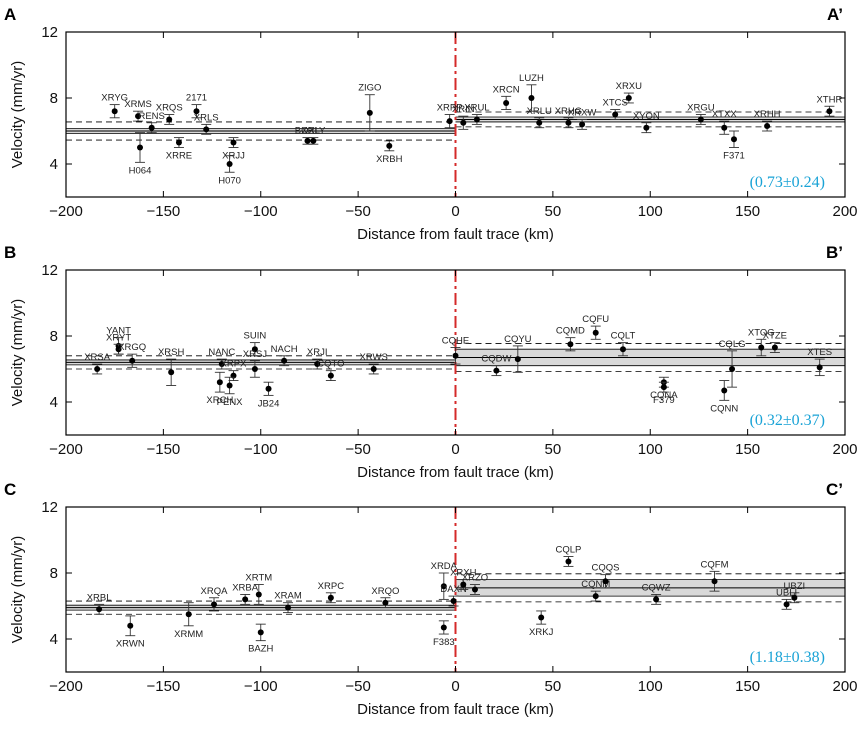 The width and height of the screenshot is (865, 730). Describe the element at coordinates (331, 586) in the screenshot. I see `station-label: XRPC` at that location.